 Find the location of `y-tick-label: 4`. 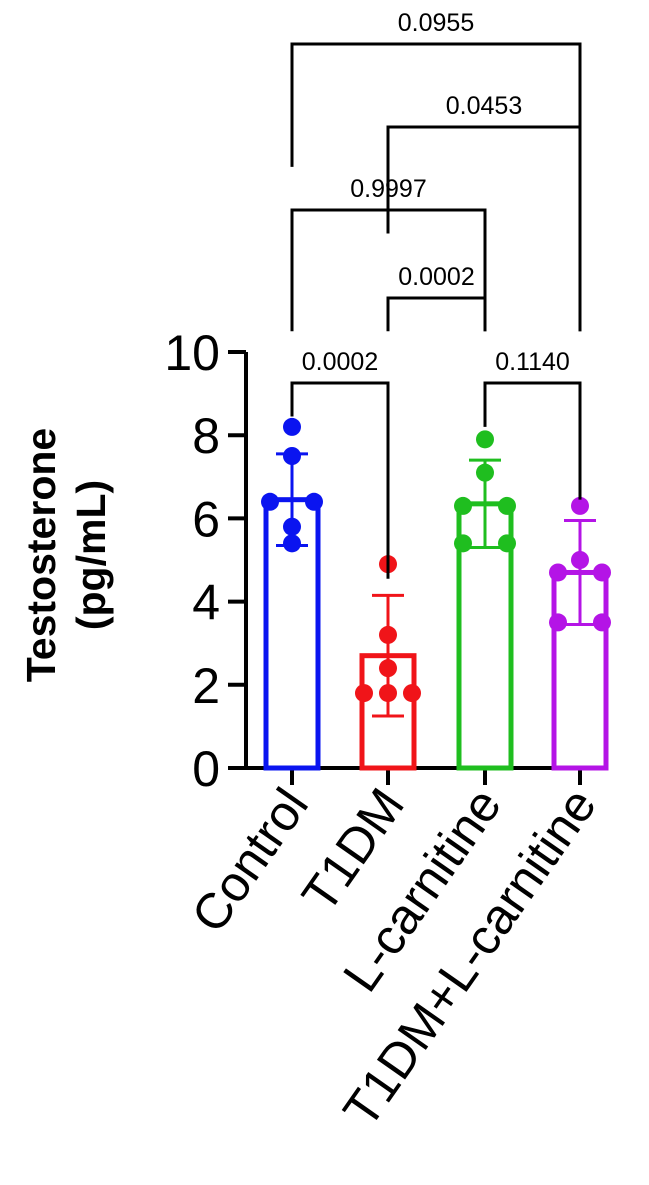

y-tick-label: 4 is located at coordinates (206, 603).